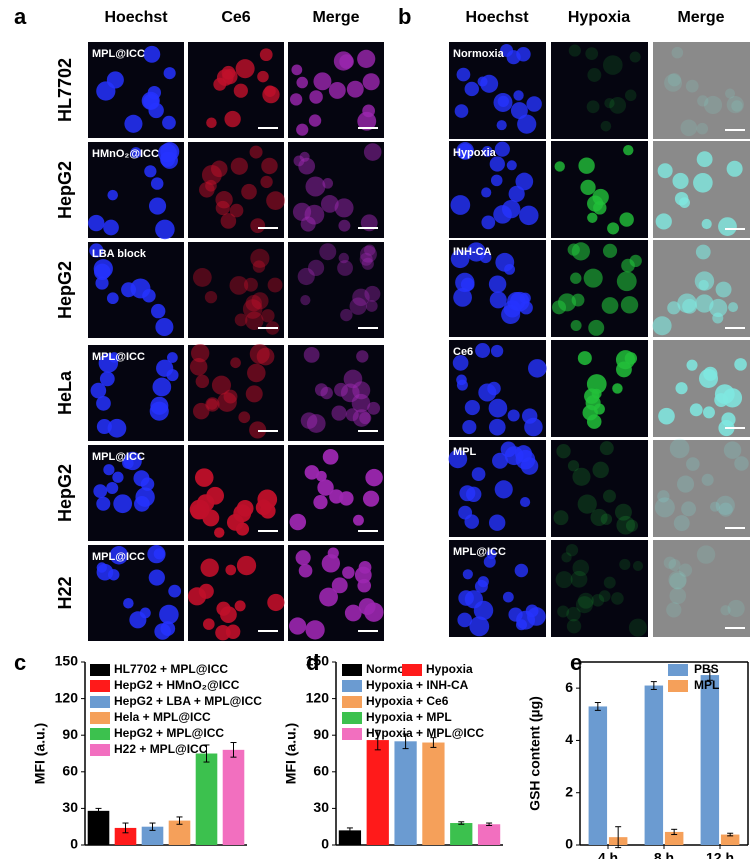 Image resolution: width=756 pixels, height=859 pixels. Describe the element at coordinates (312, 662) in the screenshot. I see `panel-label: d` at that location.